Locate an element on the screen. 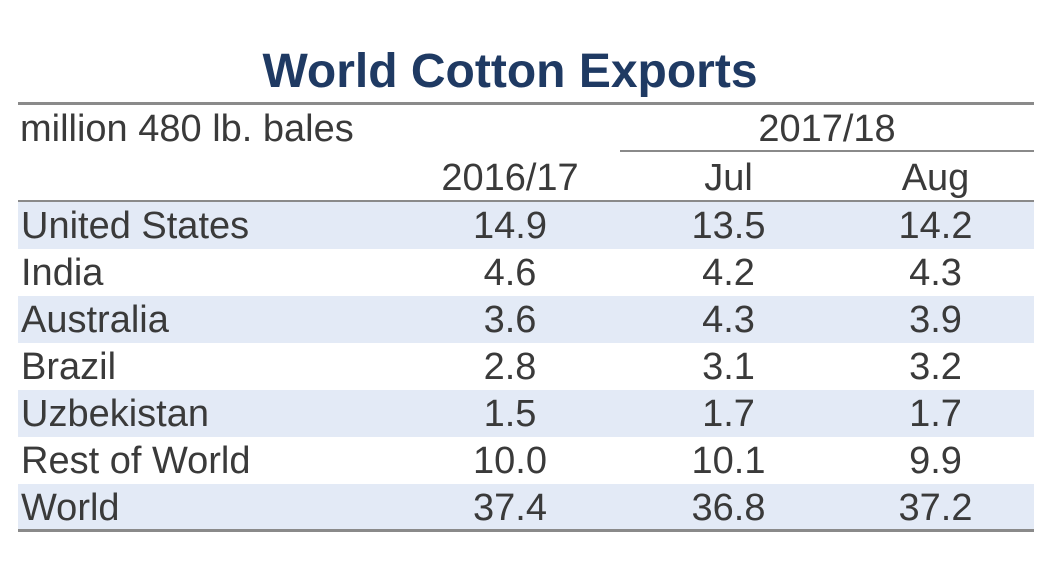 This screenshot has height=571, width=1059. table-cell: 3.6 is located at coordinates (510, 320).